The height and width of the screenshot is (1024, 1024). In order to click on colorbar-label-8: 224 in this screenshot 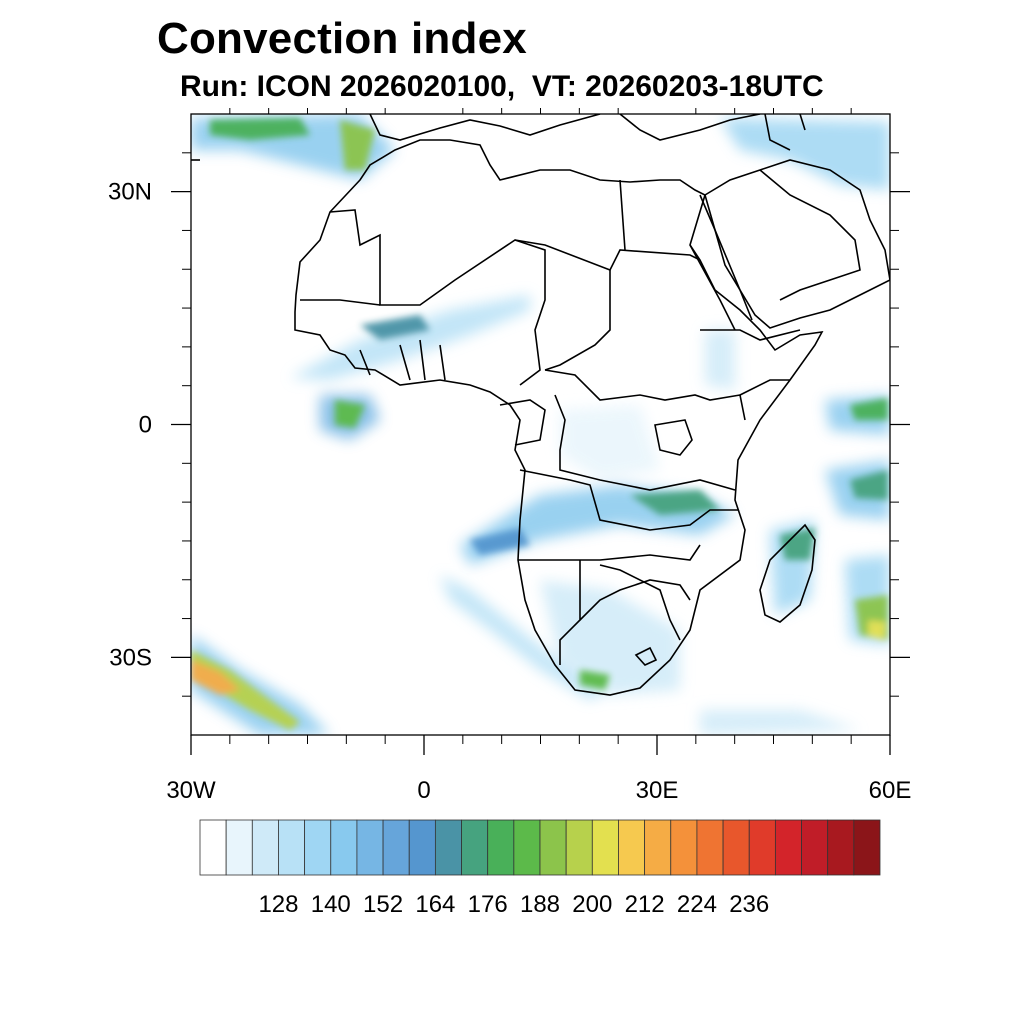, I will do `click(697, 904)`.